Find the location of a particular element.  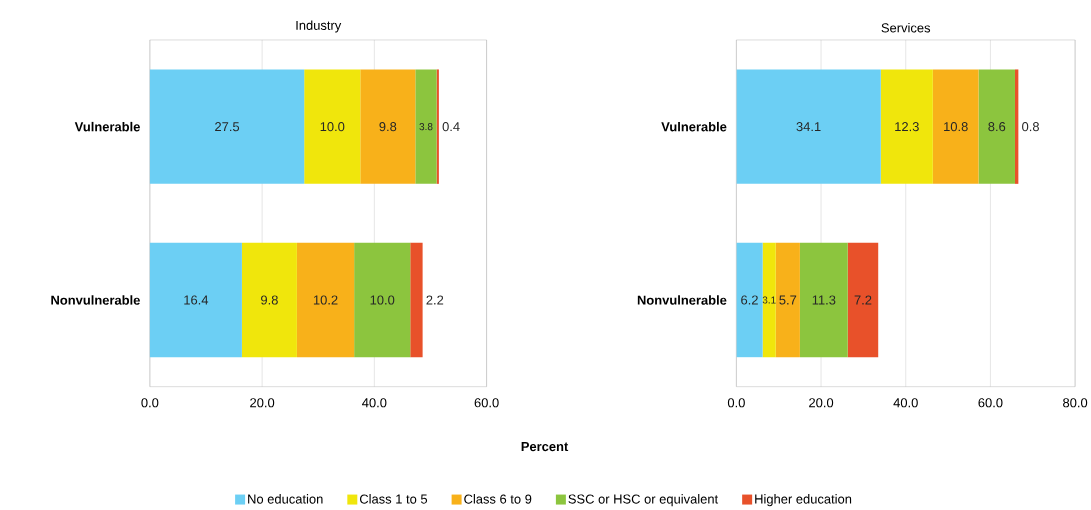

data-label: 3.8 is located at coordinates (426, 127).